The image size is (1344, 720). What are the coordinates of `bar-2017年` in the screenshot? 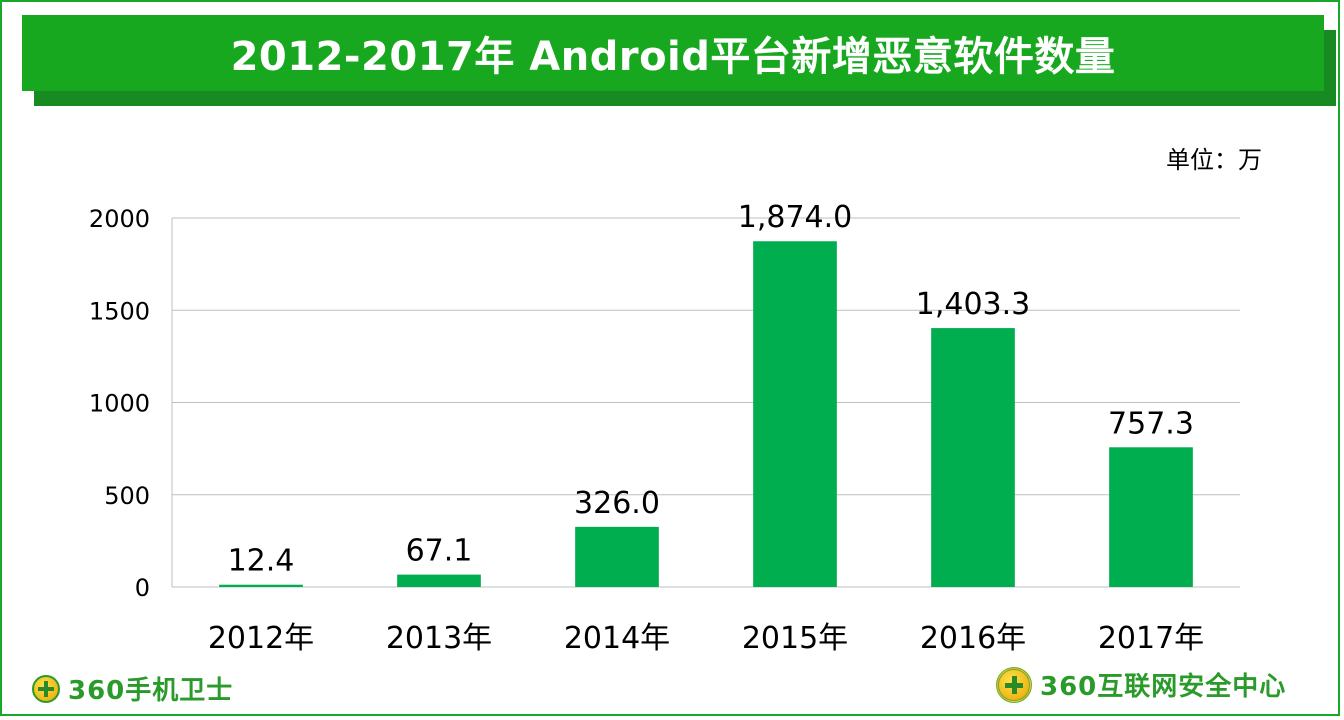 It's located at (1151, 517).